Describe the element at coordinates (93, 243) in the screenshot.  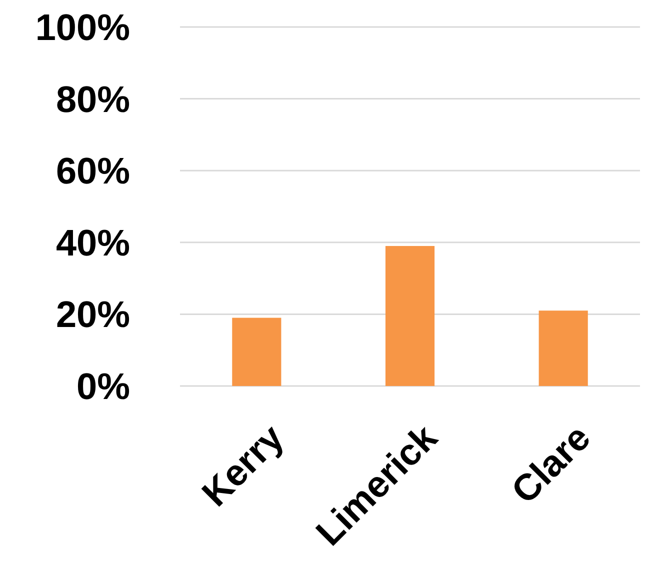
I see `y-tick-label: 40%` at that location.